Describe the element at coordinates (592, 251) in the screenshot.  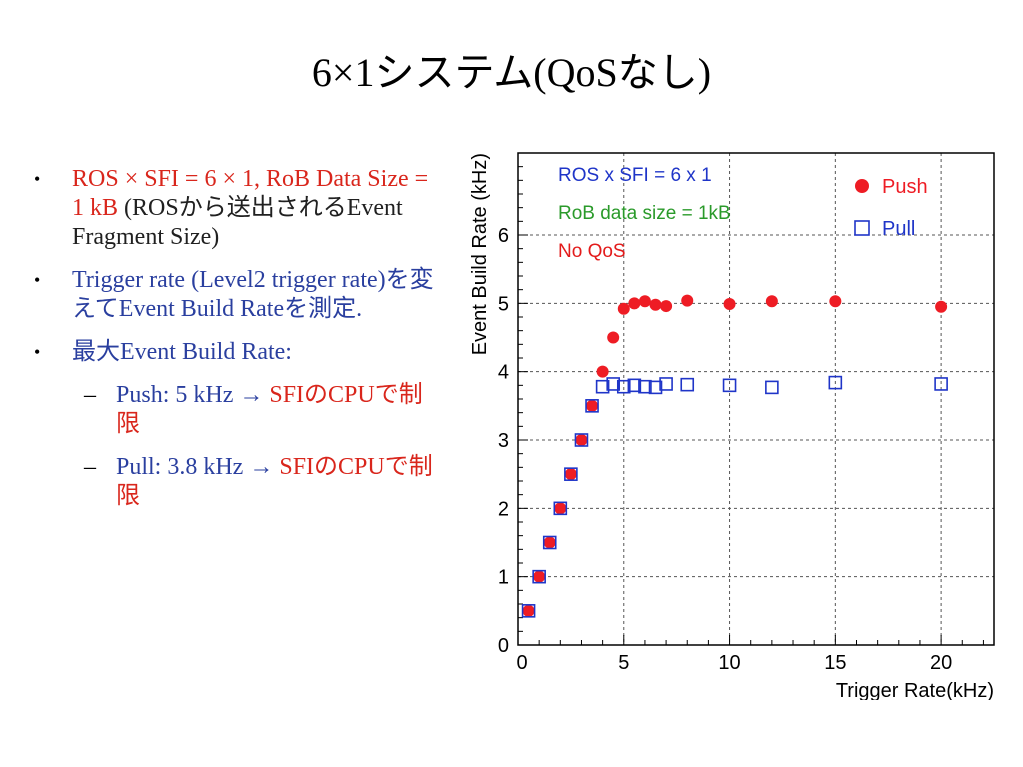
I see `chart-annotation: No QoS` at that location.